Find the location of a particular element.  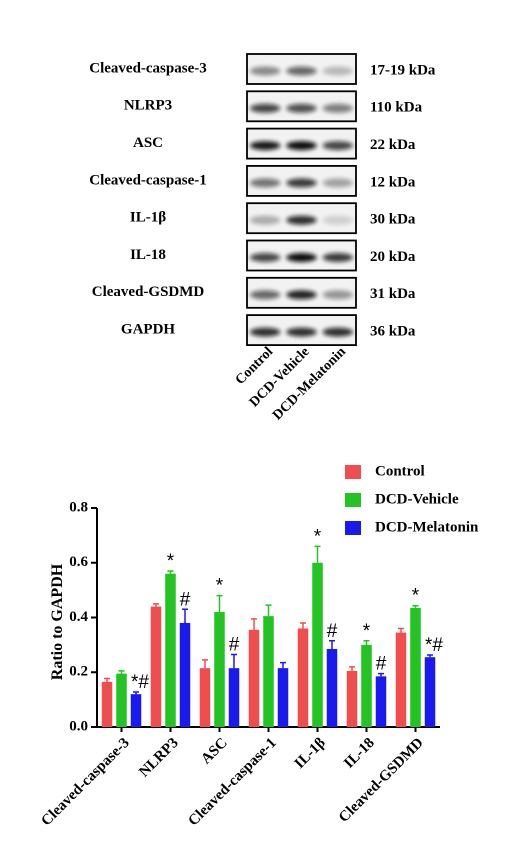

x-tick-label: IL-1β is located at coordinates (310, 753).